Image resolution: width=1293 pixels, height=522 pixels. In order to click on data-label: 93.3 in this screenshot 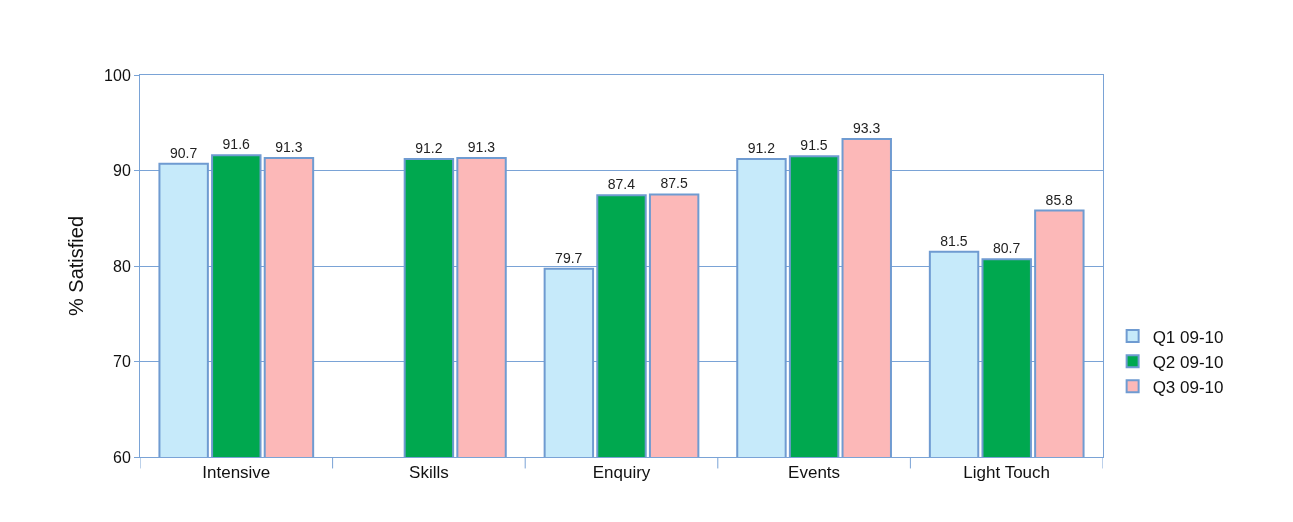, I will do `click(867, 127)`.